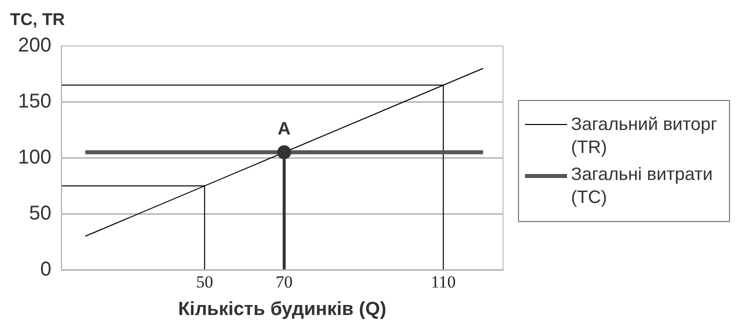  Describe the element at coordinates (284, 128) in the screenshot. I see `annotation: A` at that location.